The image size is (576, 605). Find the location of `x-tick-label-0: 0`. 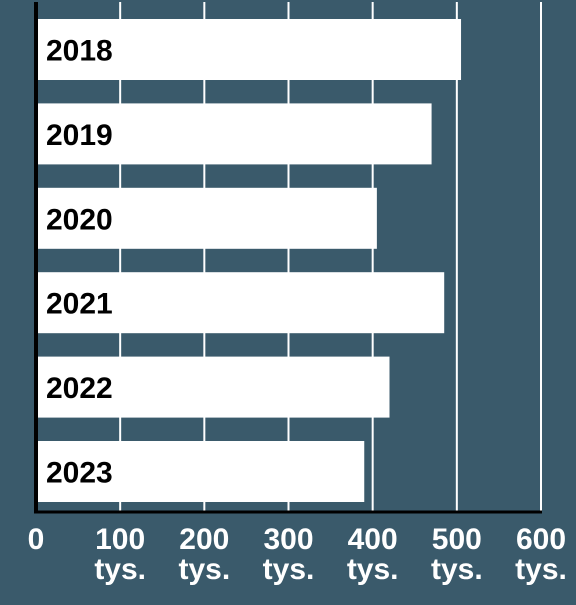

x-tick-label-0: 0 is located at coordinates (36, 539).